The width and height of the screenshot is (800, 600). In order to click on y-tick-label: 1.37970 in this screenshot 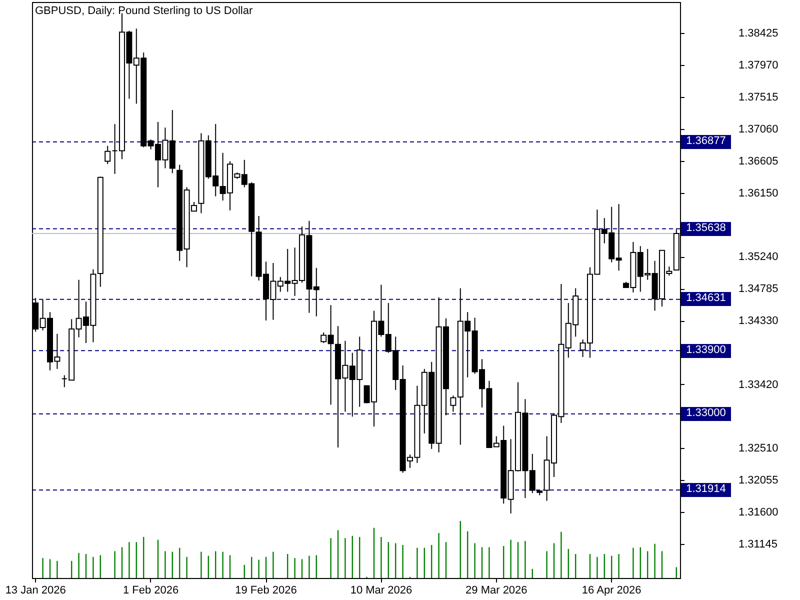, I will do `click(758, 66)`.